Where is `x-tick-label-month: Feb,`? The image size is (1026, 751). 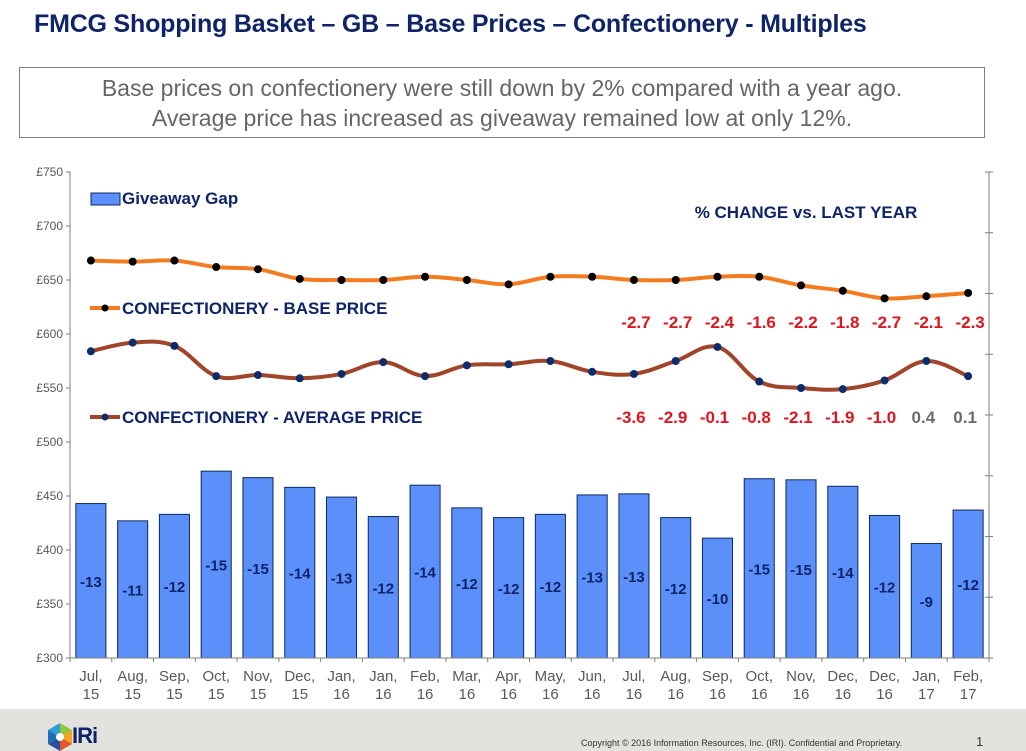
x-tick-label-month: Feb, is located at coordinates (968, 676).